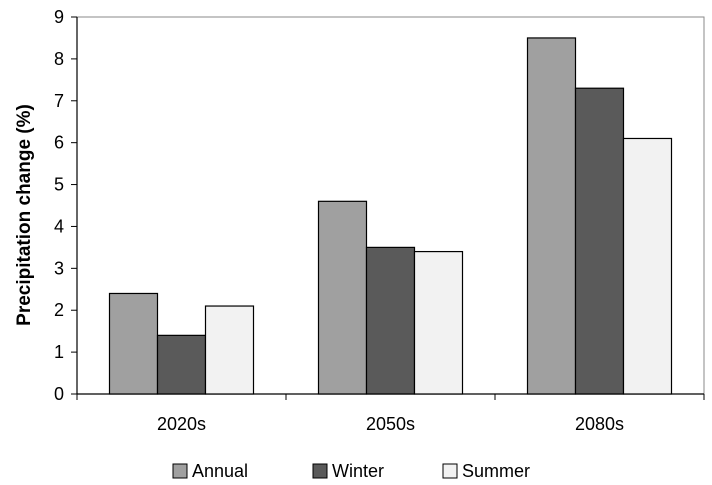  Describe the element at coordinates (59, 226) in the screenshot. I see `y-tick-label: 4` at that location.